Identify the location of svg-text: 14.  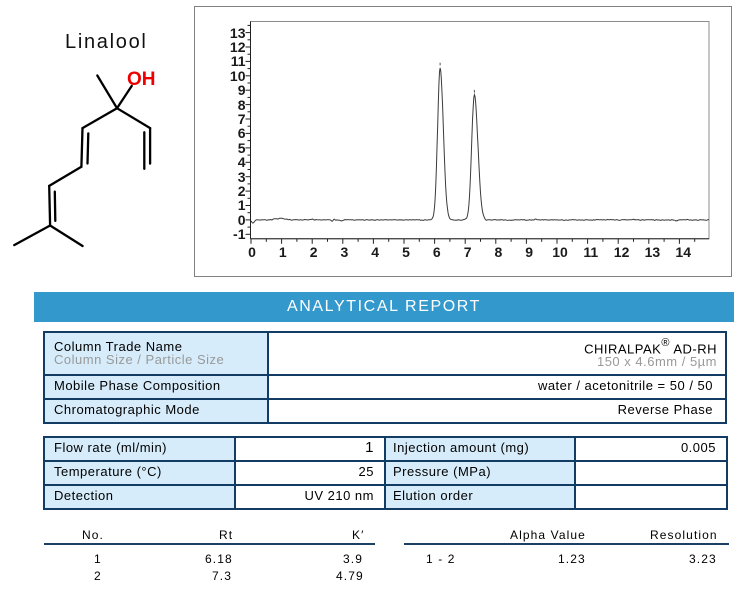
(683, 252).